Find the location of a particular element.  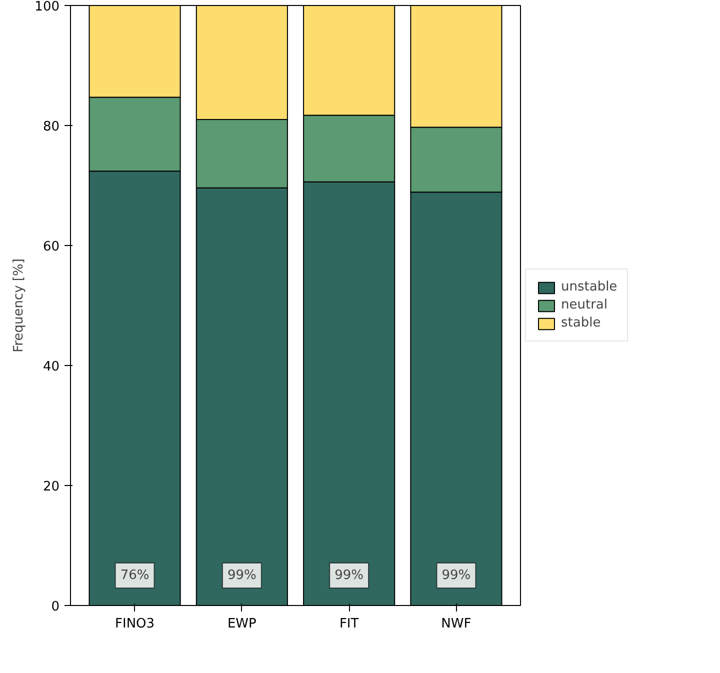

legend-label: stable is located at coordinates (581, 323).